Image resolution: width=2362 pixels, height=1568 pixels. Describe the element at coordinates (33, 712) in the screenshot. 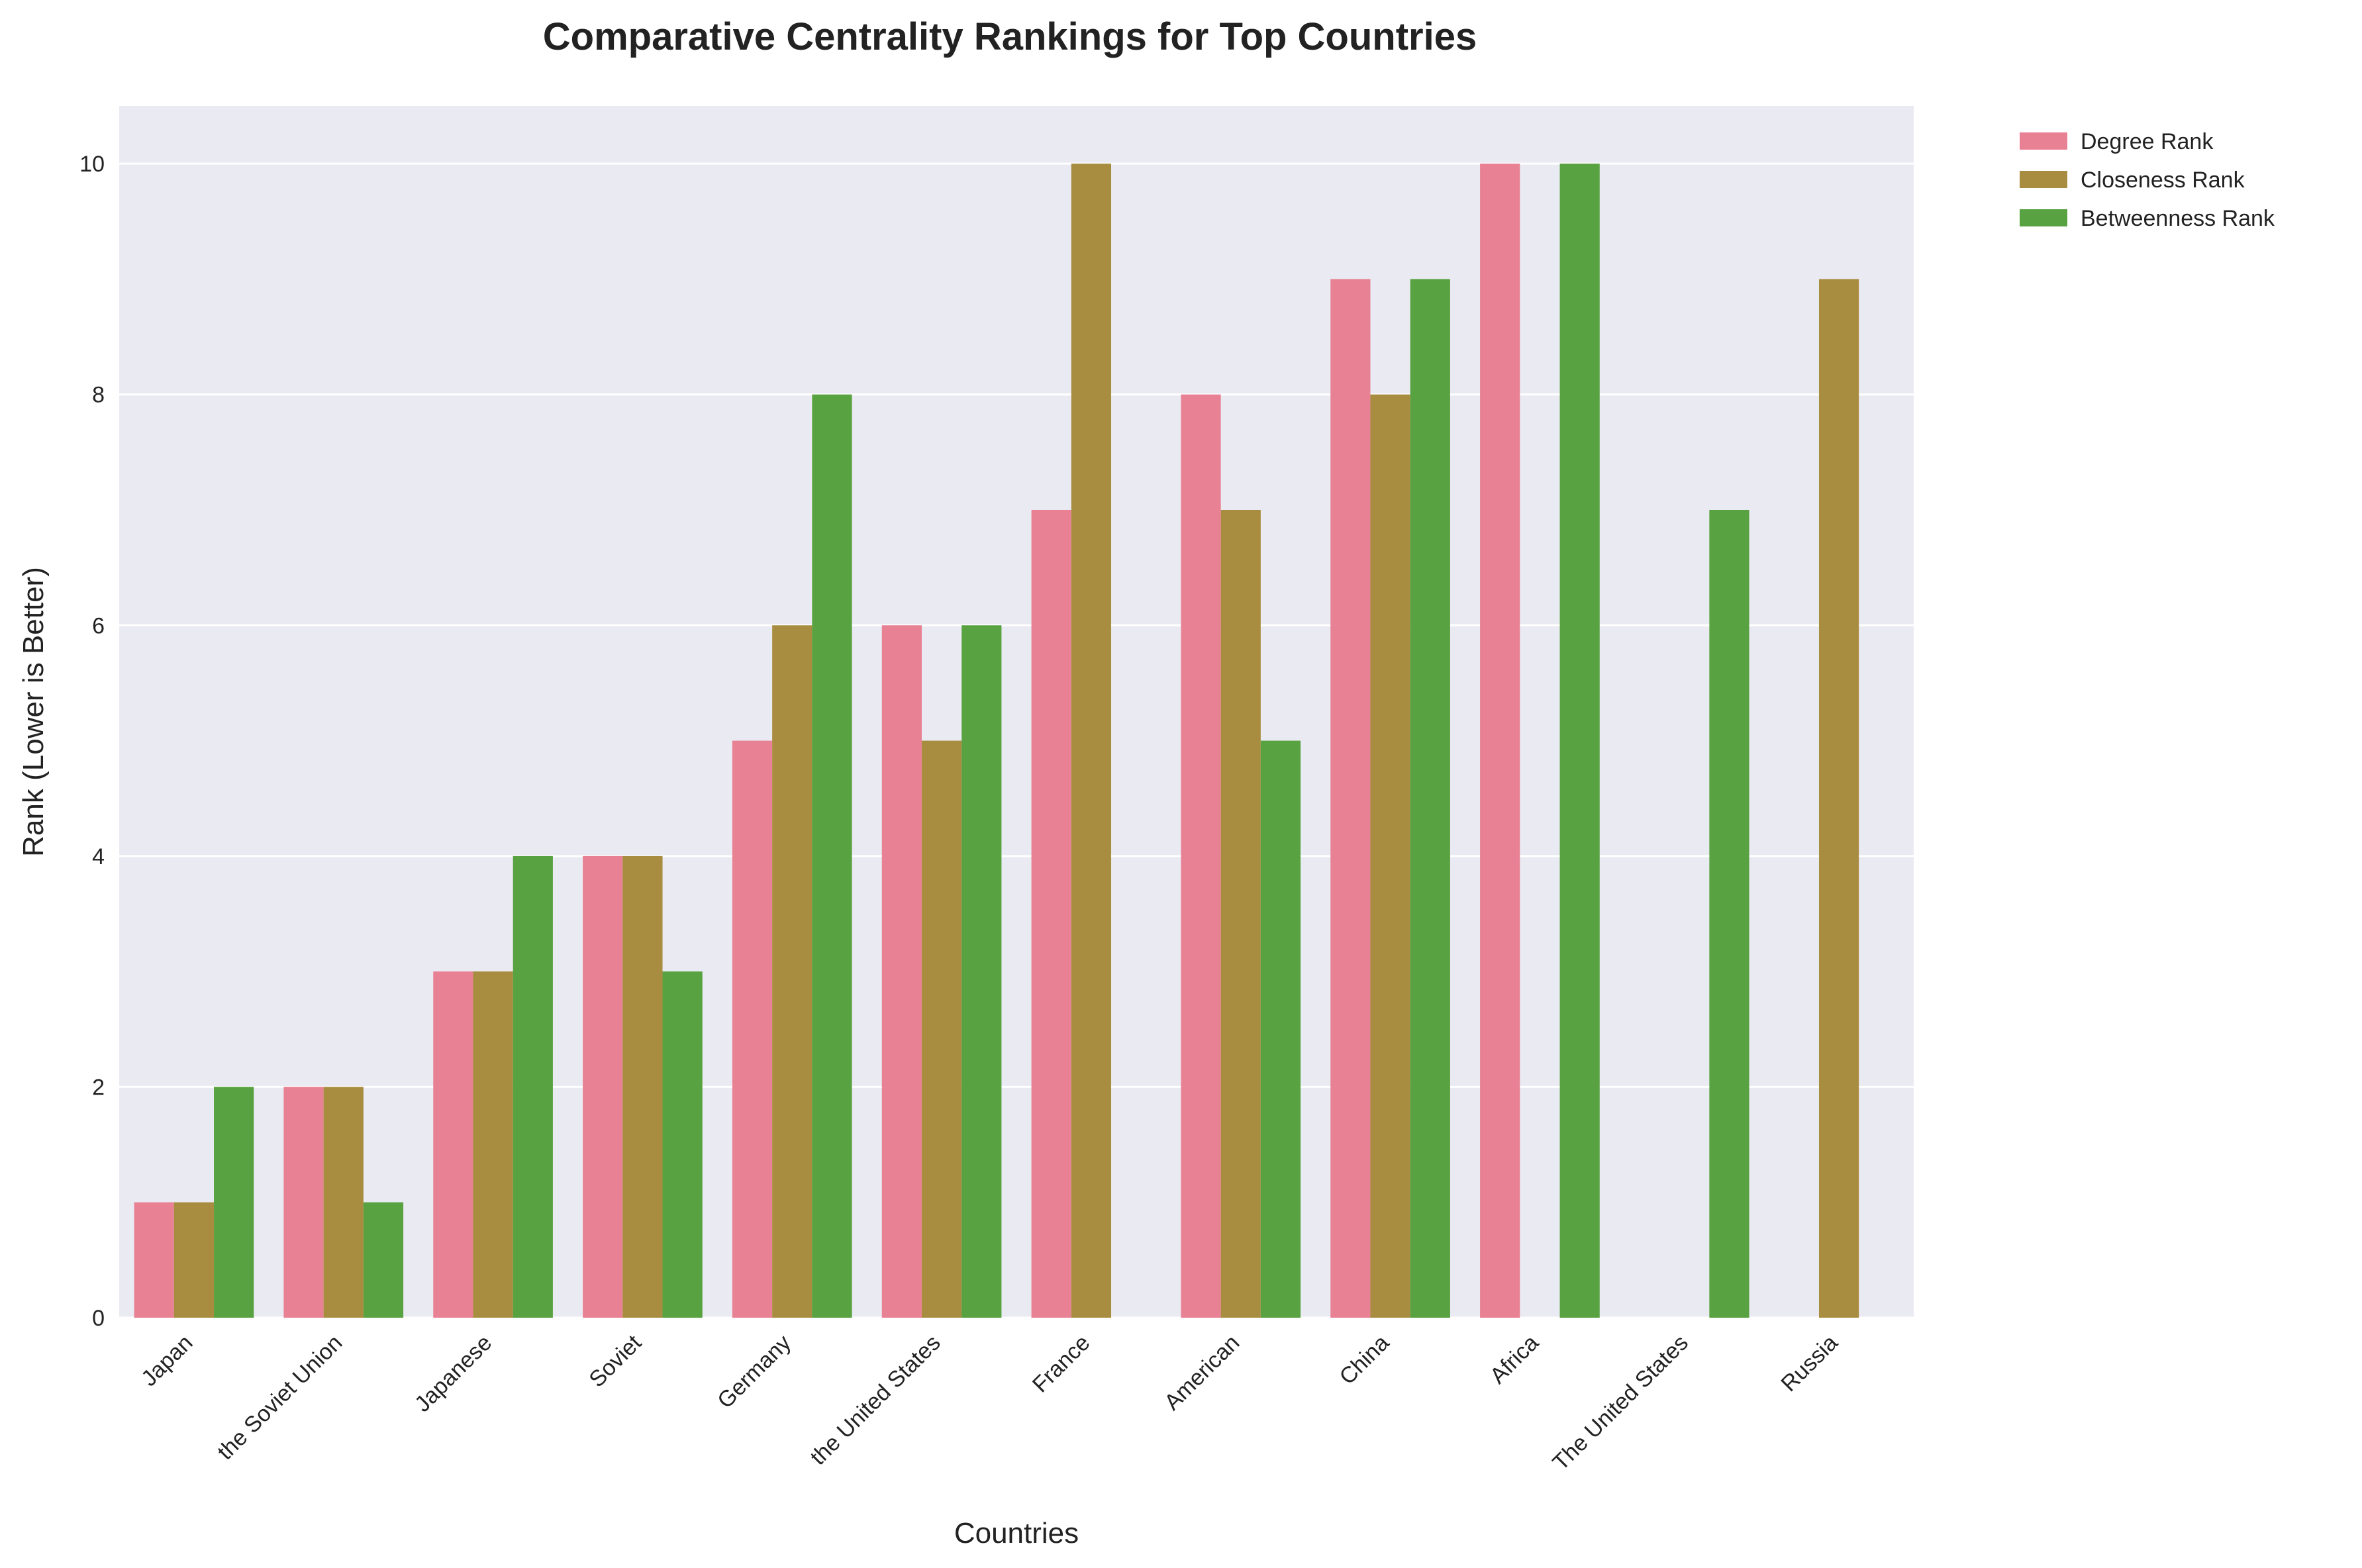

I see `y-axis-label: Rank (Lower is Better)` at that location.